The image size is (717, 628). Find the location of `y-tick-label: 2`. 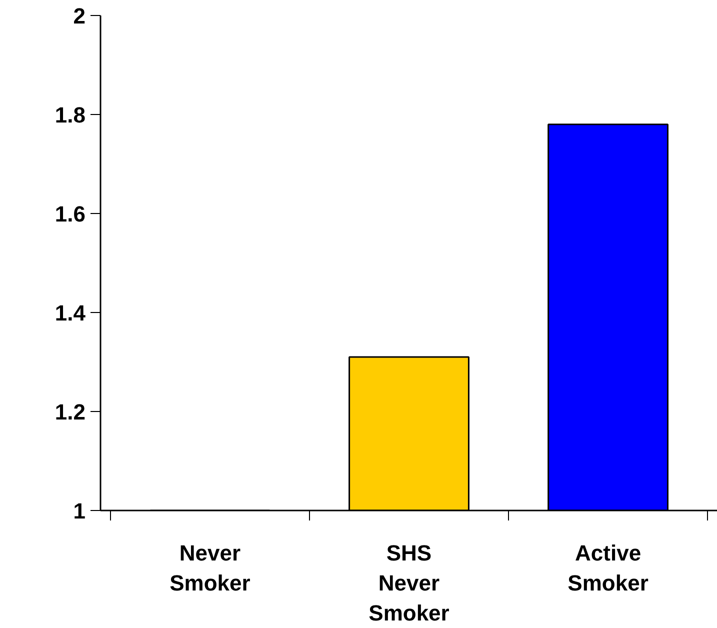

y-tick-label: 2 is located at coordinates (79, 16).